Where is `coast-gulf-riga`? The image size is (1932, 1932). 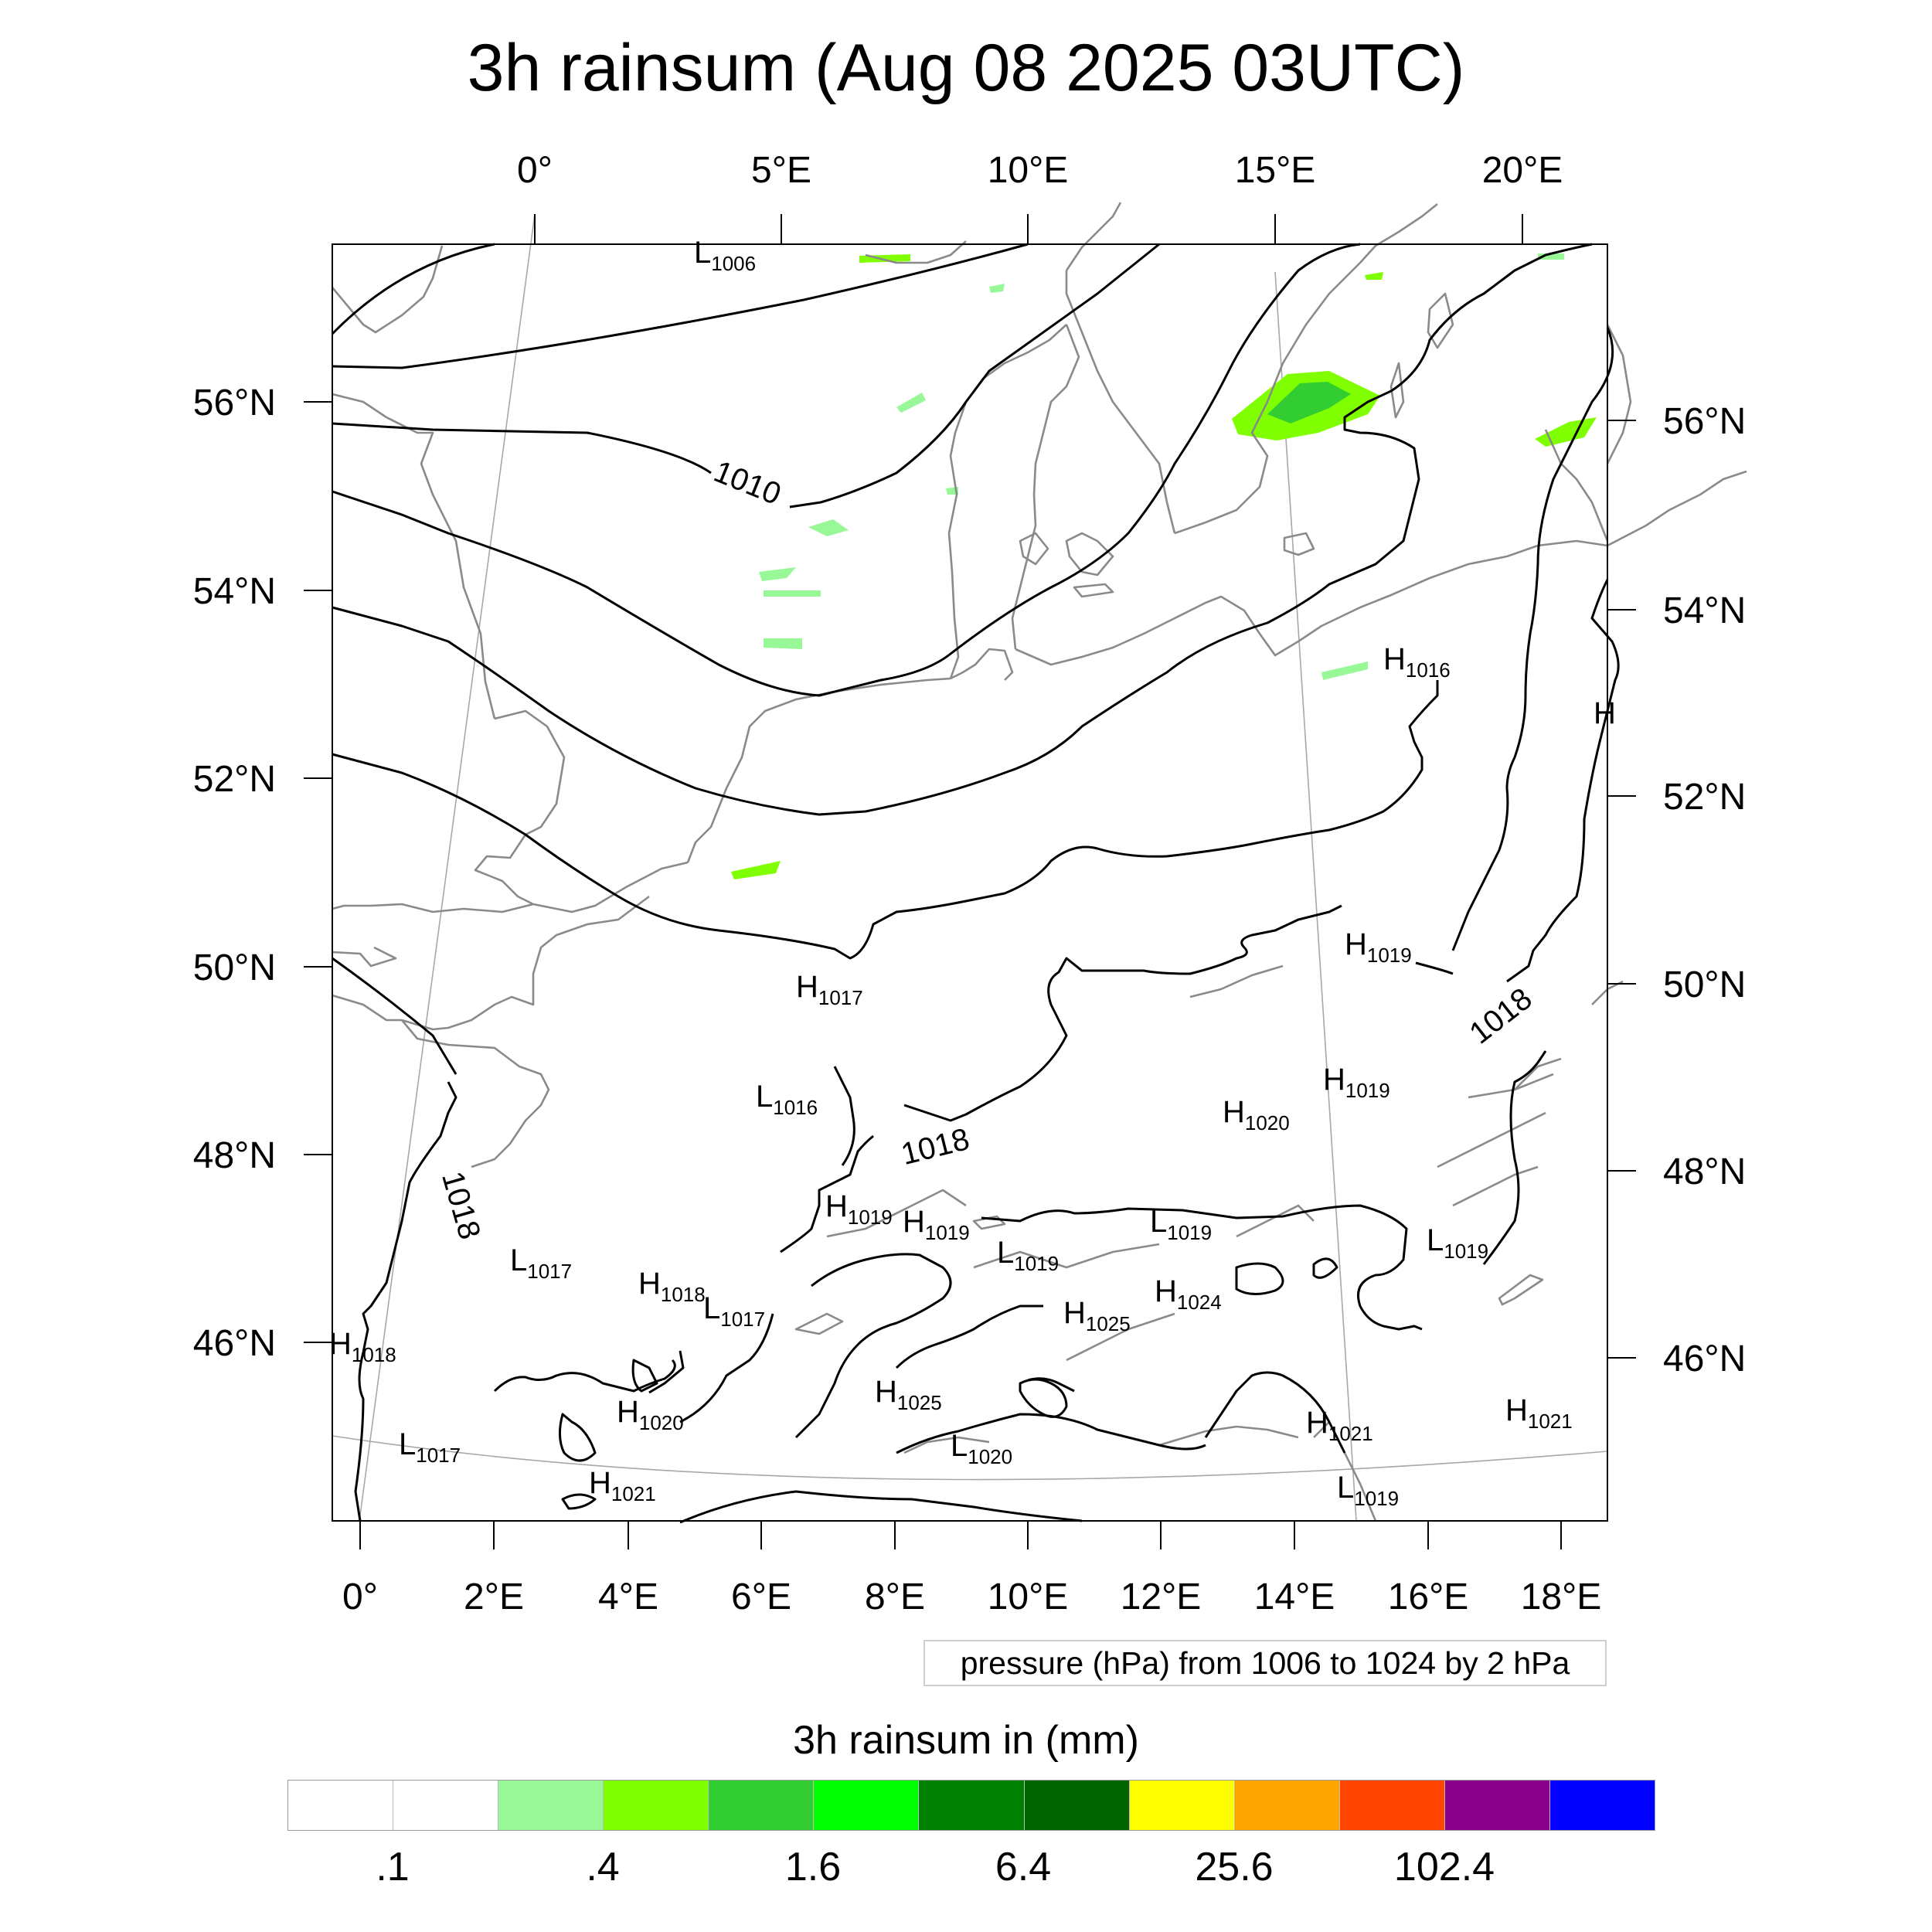 coast-gulf-riga is located at coordinates (1619, 394).